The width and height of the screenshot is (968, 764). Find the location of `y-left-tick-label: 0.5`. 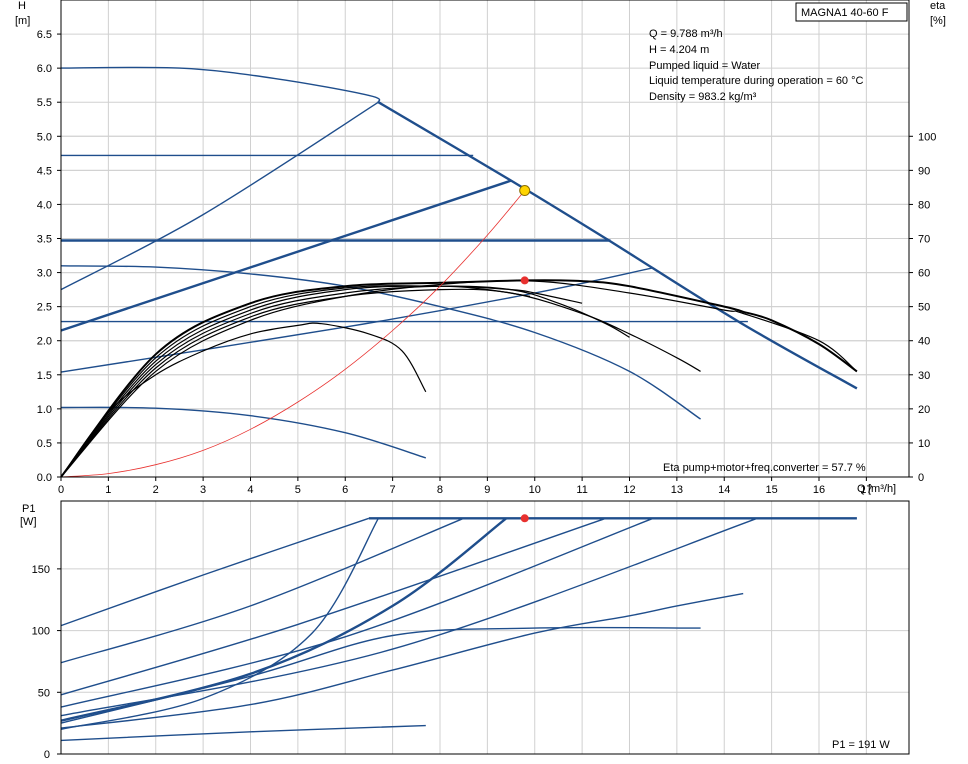

y-left-tick-label: 0.5 is located at coordinates (44, 444).